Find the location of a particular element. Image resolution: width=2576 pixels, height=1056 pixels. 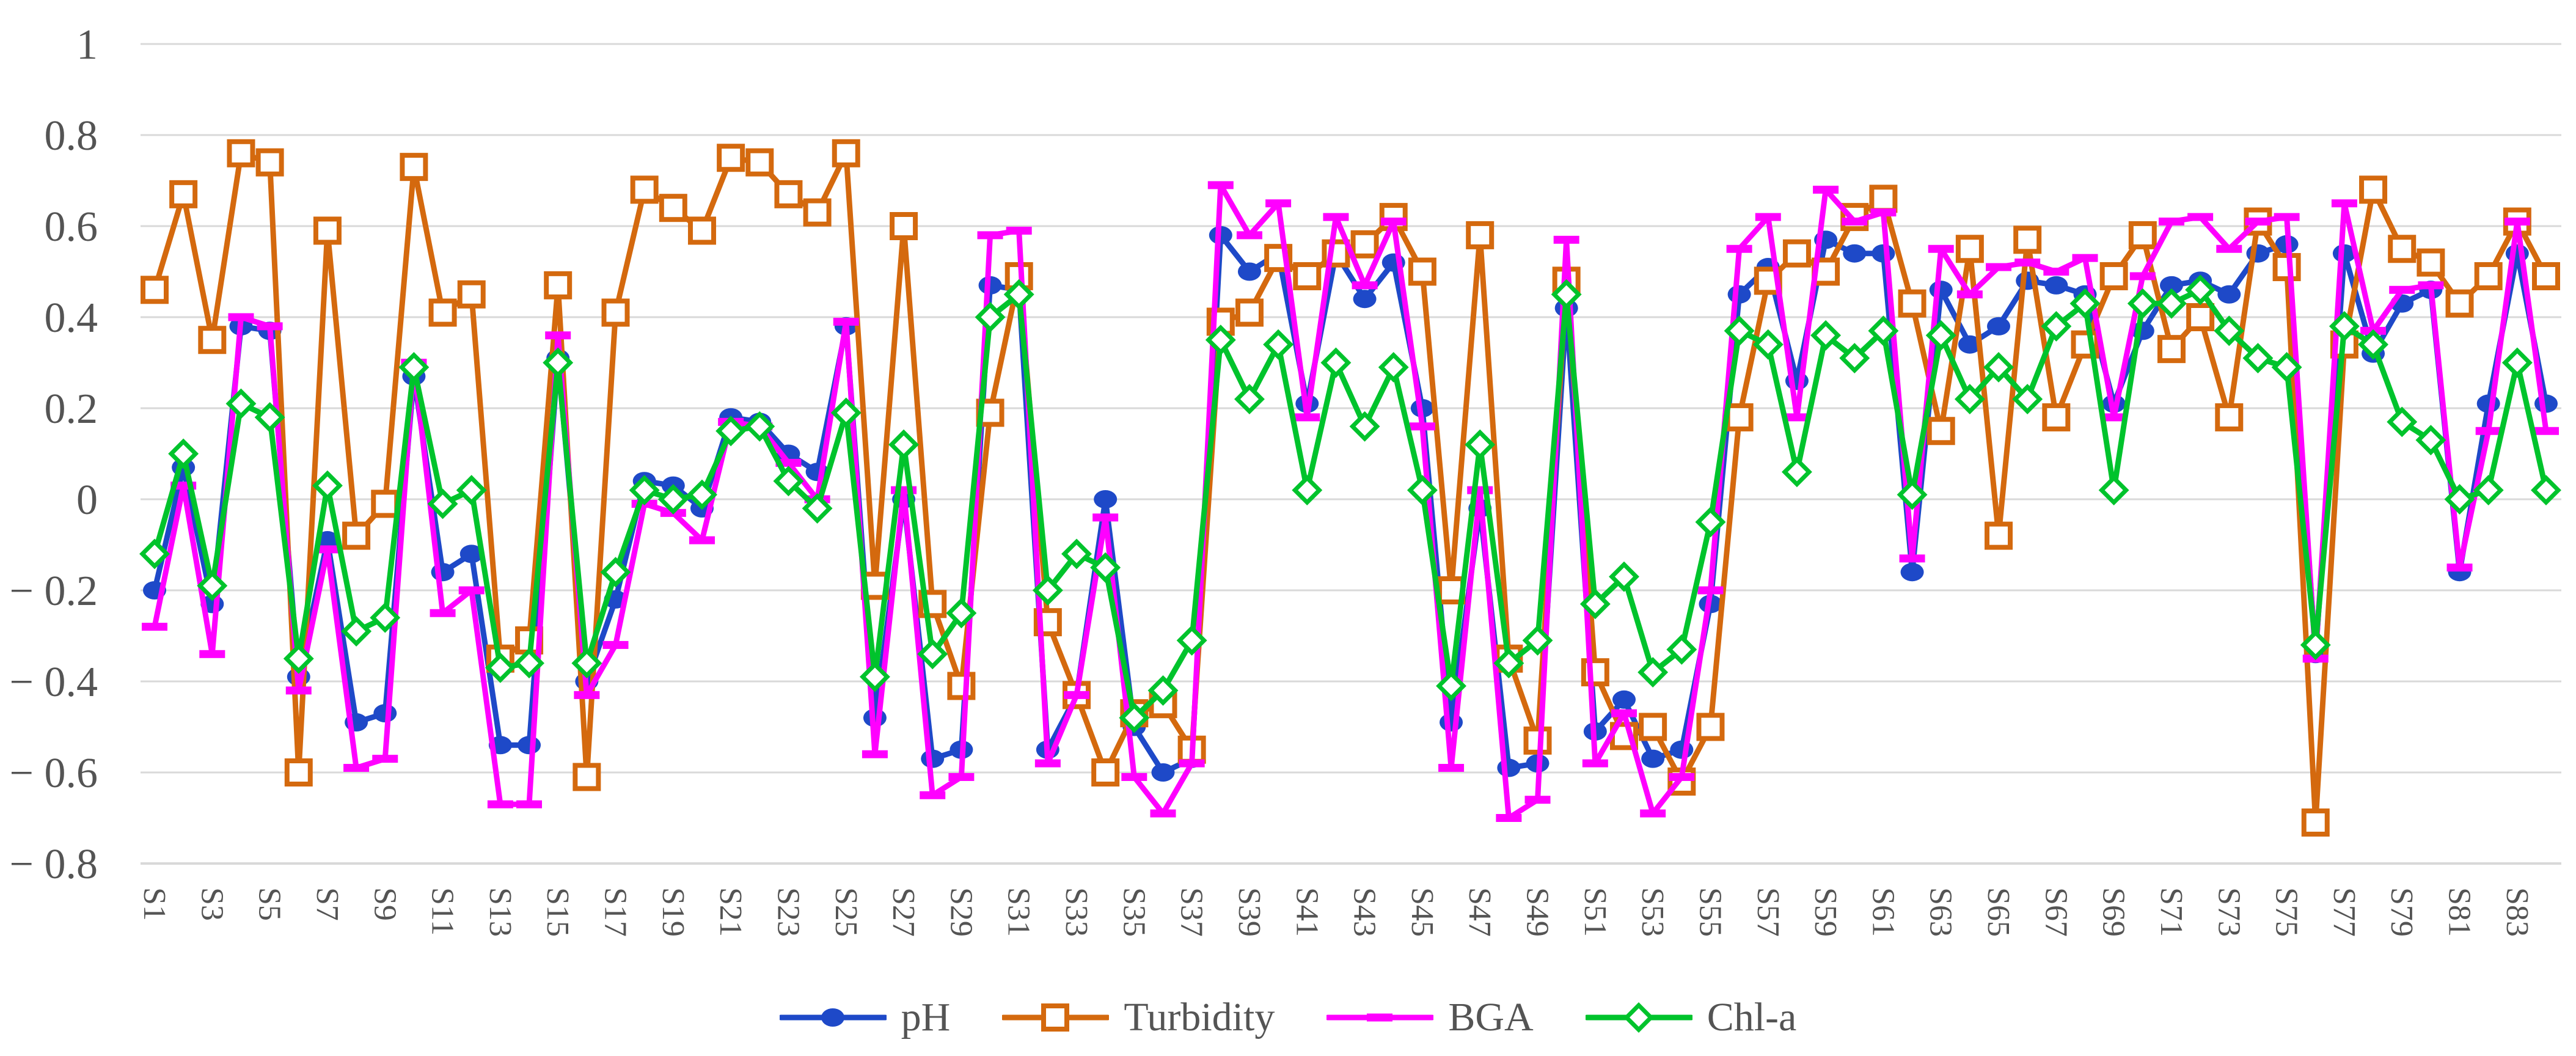

legend-item-bga: BGA is located at coordinates (1430, 1018).